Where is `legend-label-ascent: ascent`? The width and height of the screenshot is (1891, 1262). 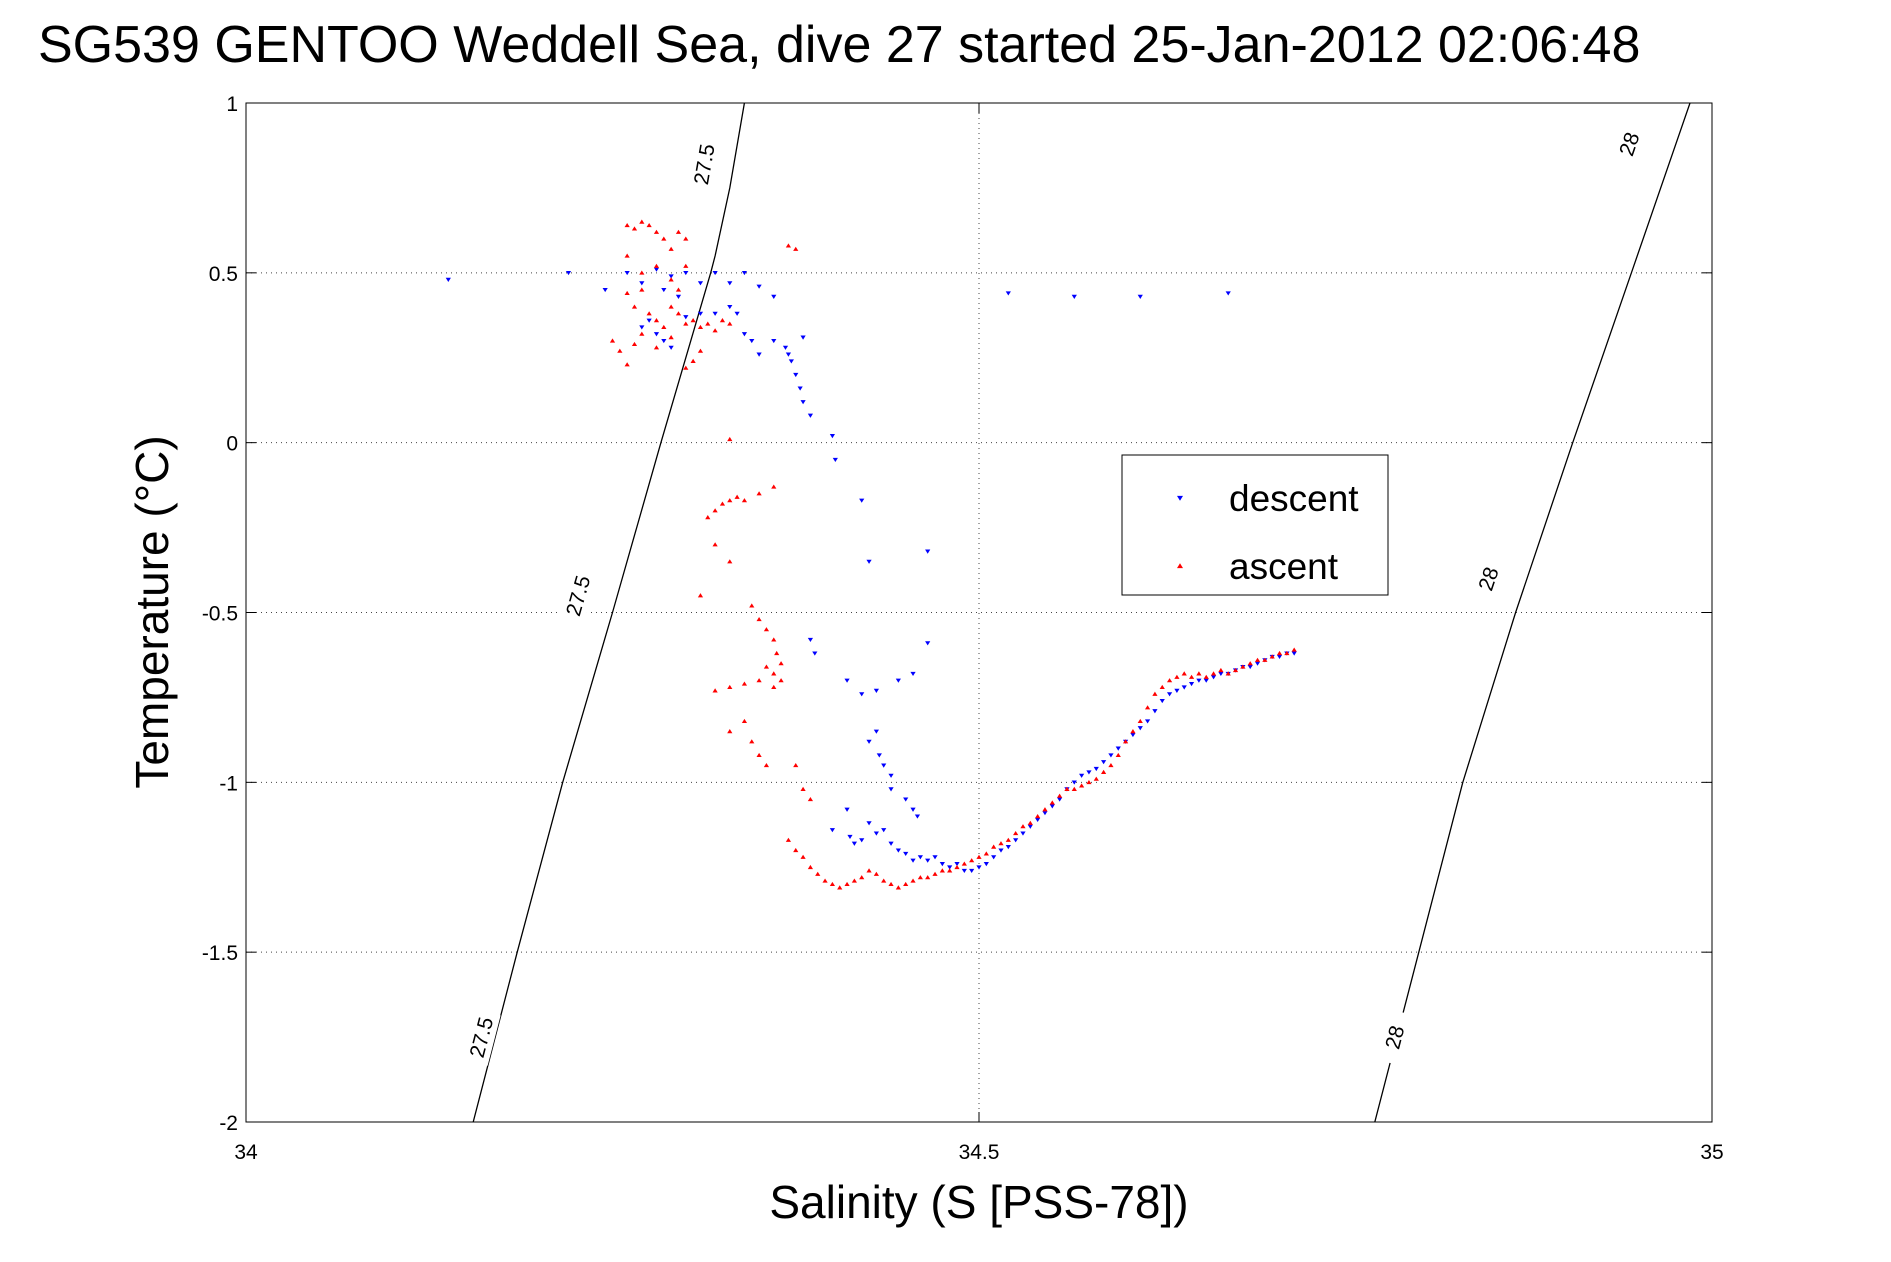
legend-label-ascent: ascent is located at coordinates (1284, 566).